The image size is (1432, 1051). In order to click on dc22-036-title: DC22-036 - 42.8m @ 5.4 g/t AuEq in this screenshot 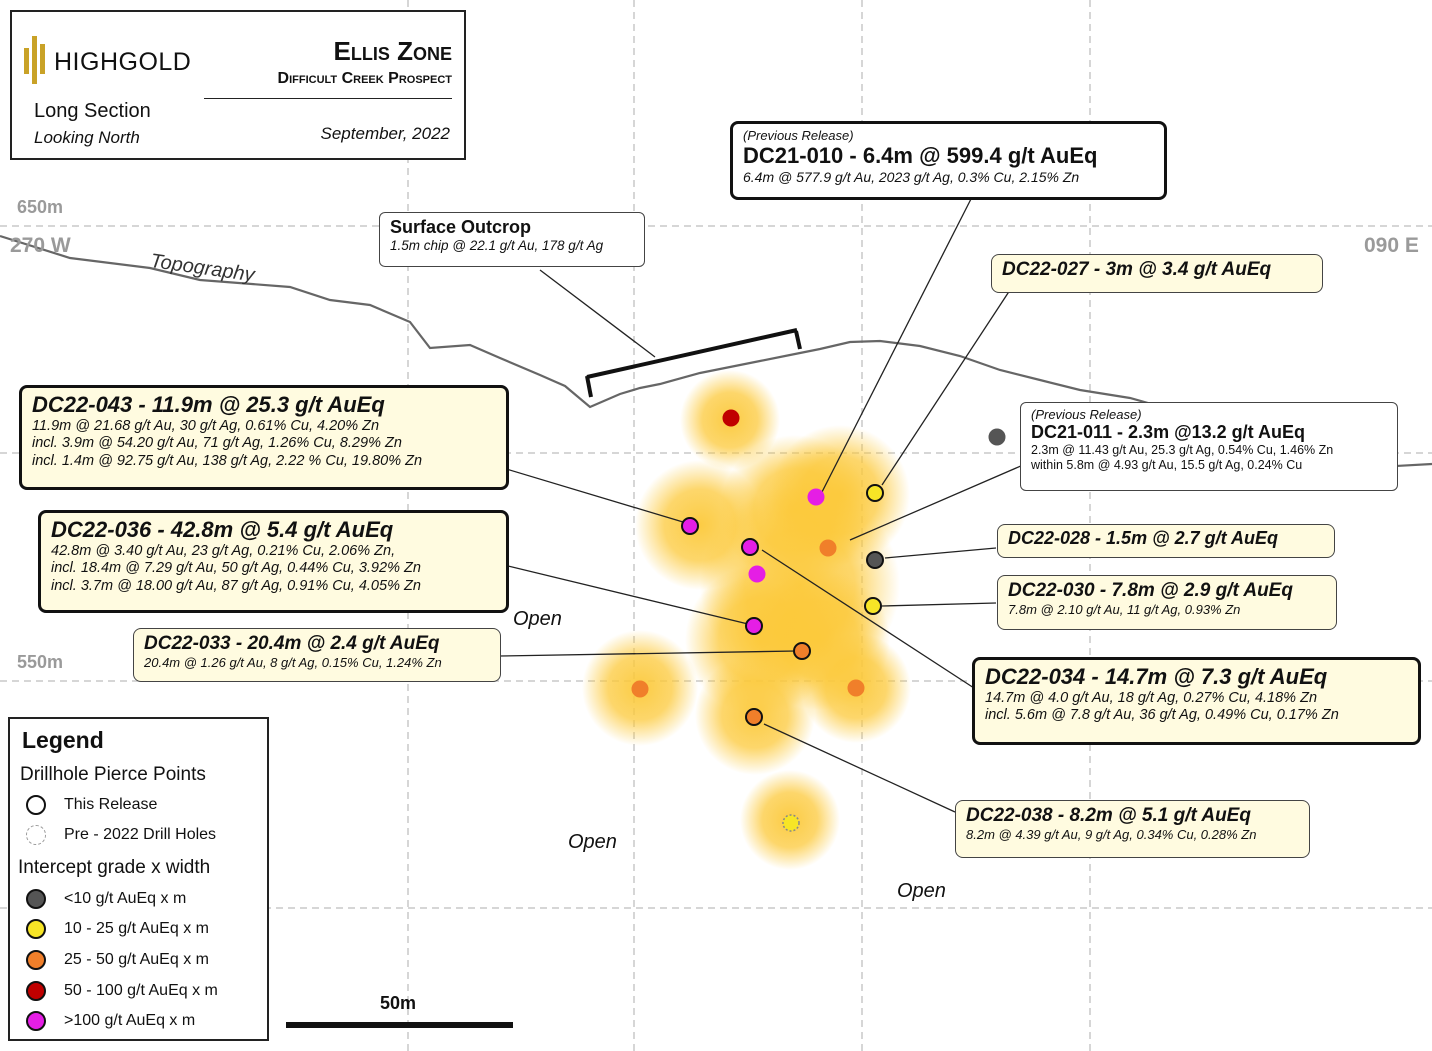, I will do `click(222, 529)`.